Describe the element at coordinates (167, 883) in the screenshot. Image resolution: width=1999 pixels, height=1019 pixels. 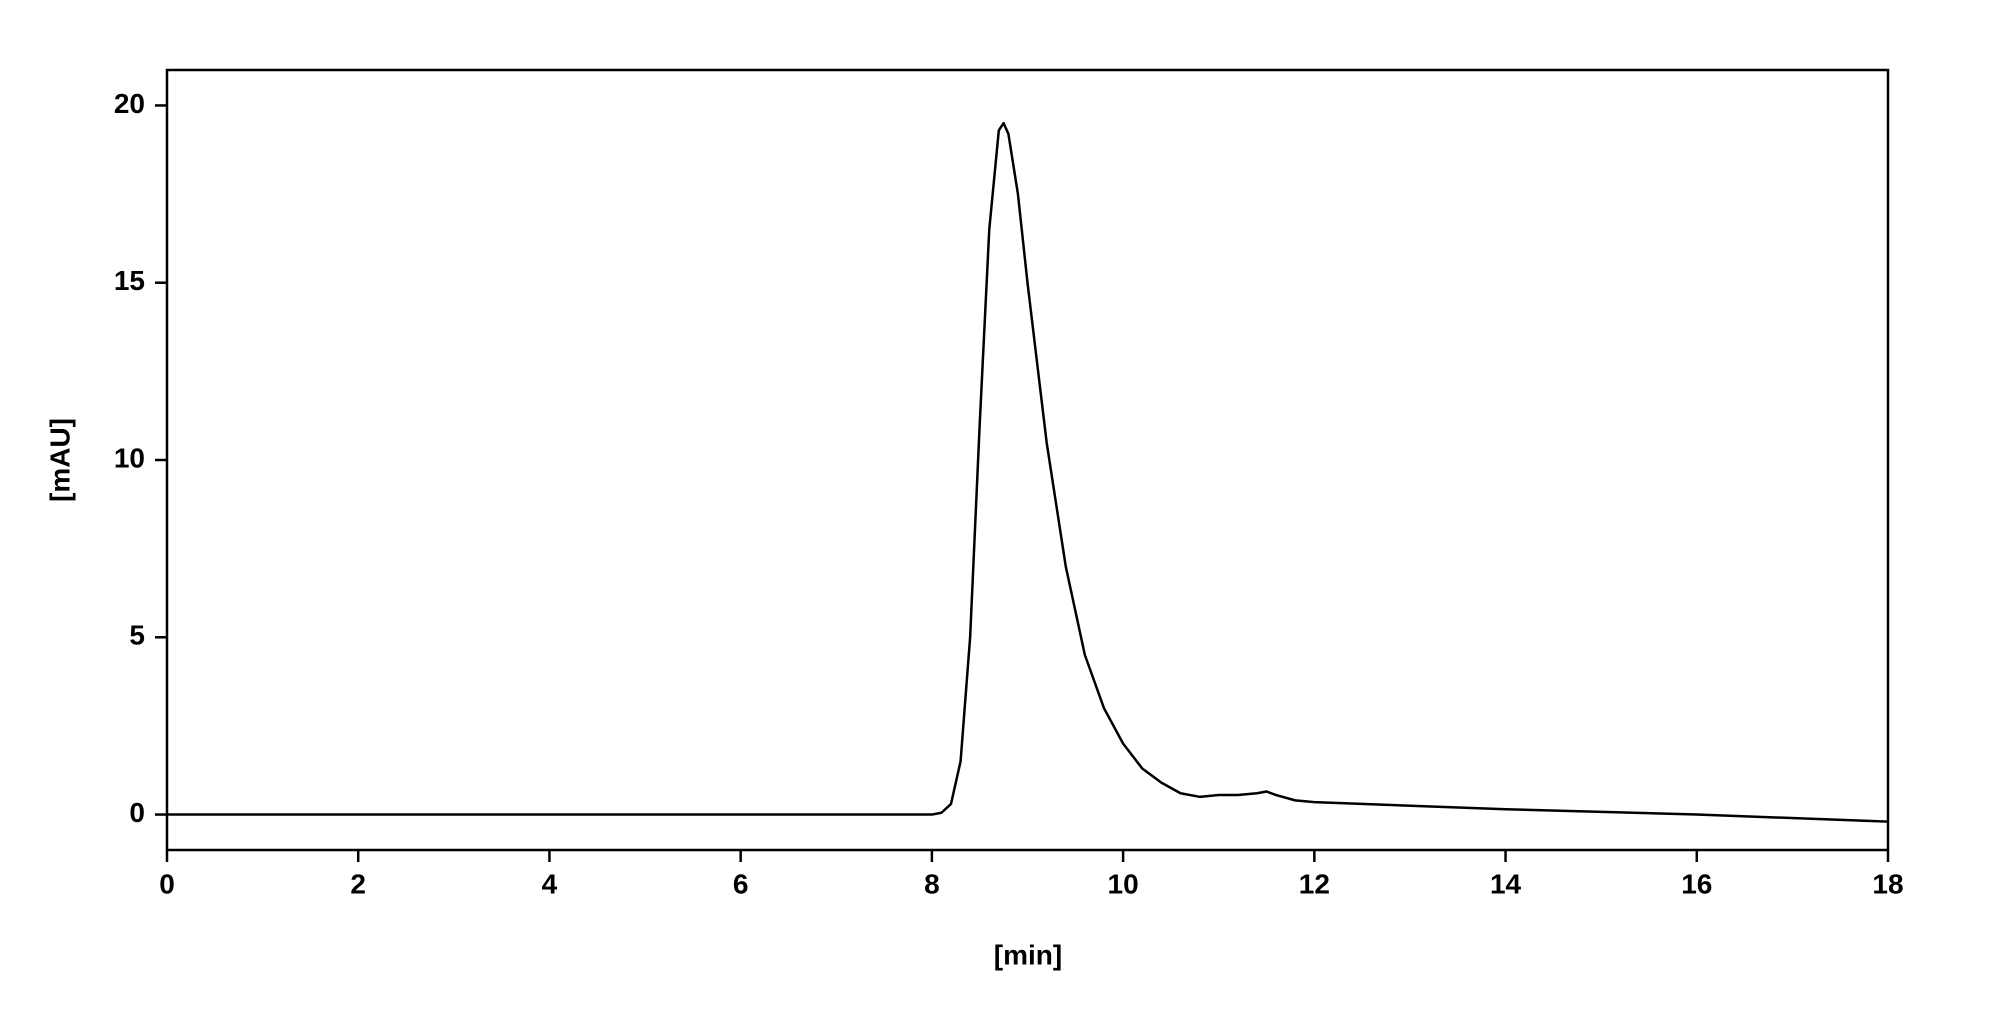
I see `x-tick-label: 0` at that location.